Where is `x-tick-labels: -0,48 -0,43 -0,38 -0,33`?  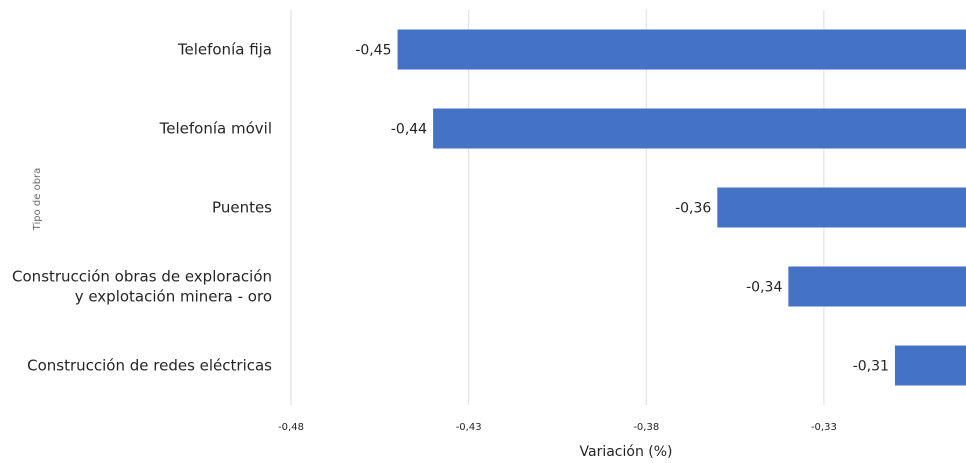
x-tick-labels: -0,48 -0,43 -0,38 -0,33 is located at coordinates (557, 427).